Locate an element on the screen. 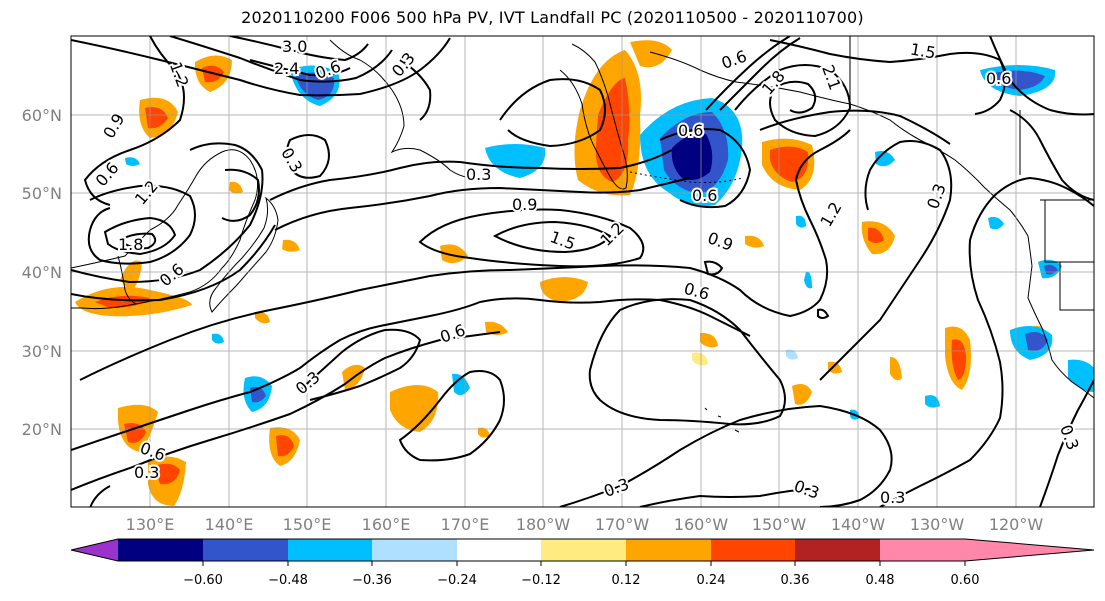 The image size is (1105, 601). colorbar-tick-label: 0.24 is located at coordinates (711, 580).